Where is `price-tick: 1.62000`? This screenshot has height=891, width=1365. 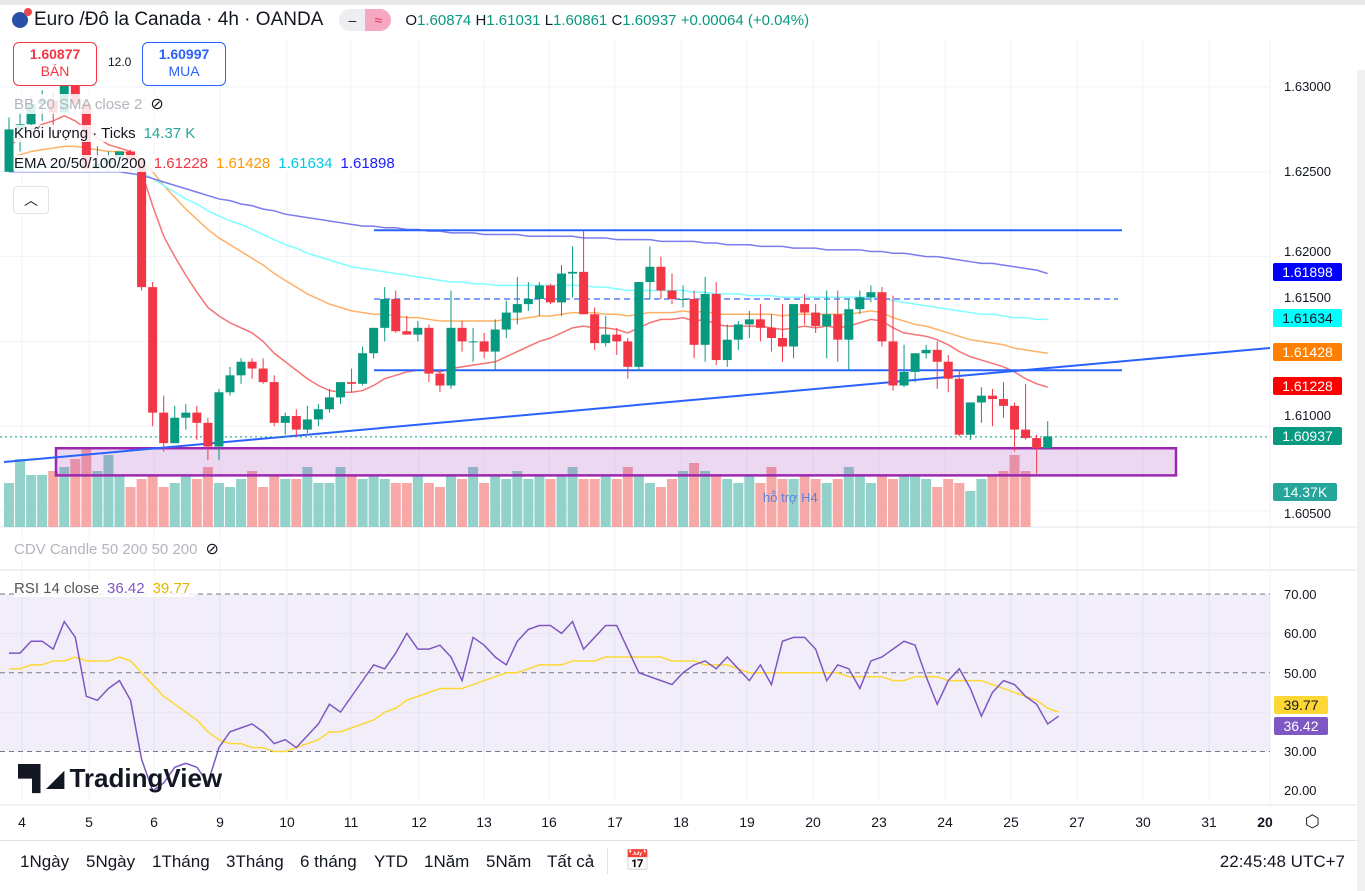
price-tick: 1.62000 is located at coordinates (1307, 251).